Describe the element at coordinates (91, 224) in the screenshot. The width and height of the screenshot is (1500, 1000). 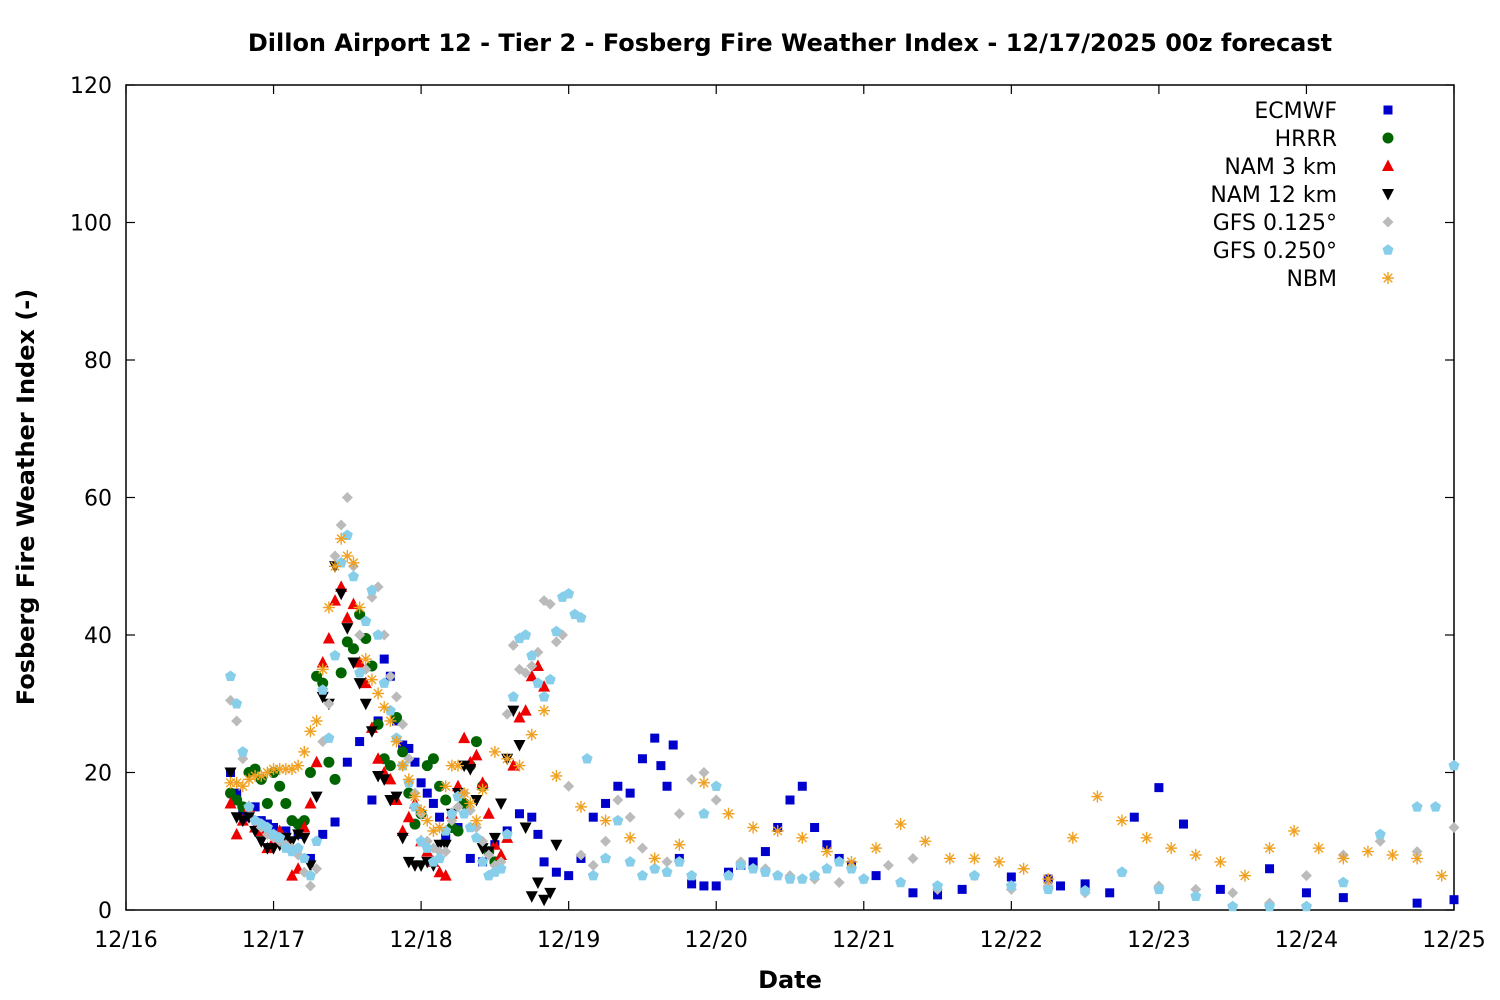
I see `y-tick-label: 100` at that location.